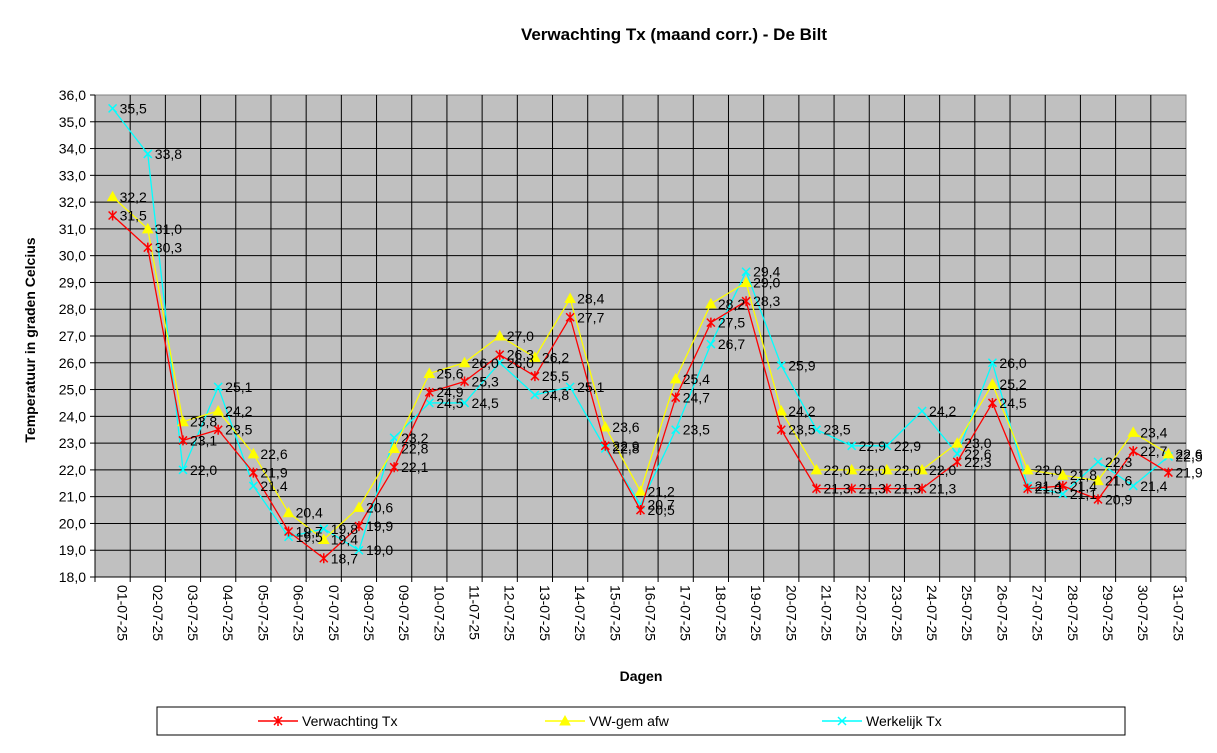  What do you see at coordinates (696, 379) in the screenshot?
I see `data-label: 25,4` at bounding box center [696, 379].